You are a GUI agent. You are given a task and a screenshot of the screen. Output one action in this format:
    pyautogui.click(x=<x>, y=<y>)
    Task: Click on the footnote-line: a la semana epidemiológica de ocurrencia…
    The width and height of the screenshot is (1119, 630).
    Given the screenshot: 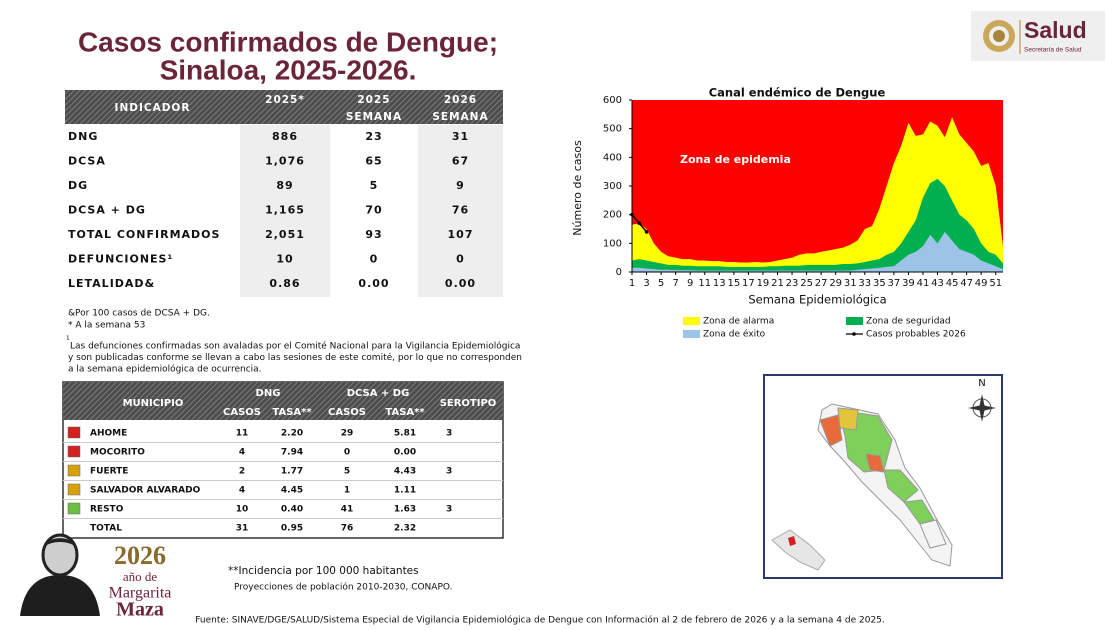 What is the action you would take?
    pyautogui.click(x=165, y=369)
    